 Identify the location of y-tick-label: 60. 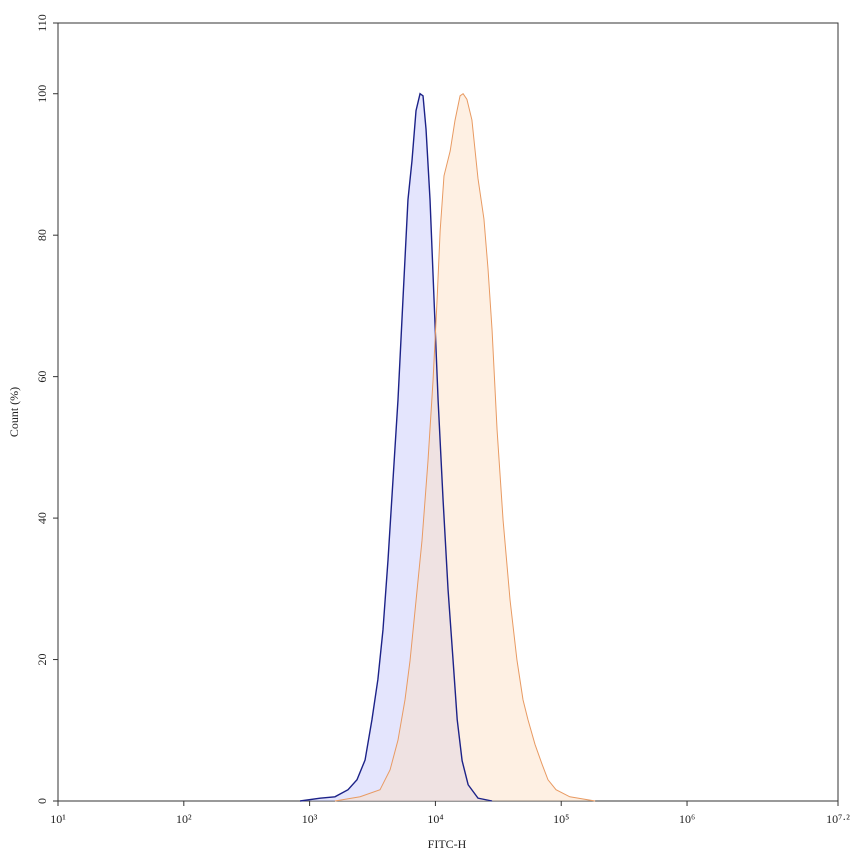
(42, 377).